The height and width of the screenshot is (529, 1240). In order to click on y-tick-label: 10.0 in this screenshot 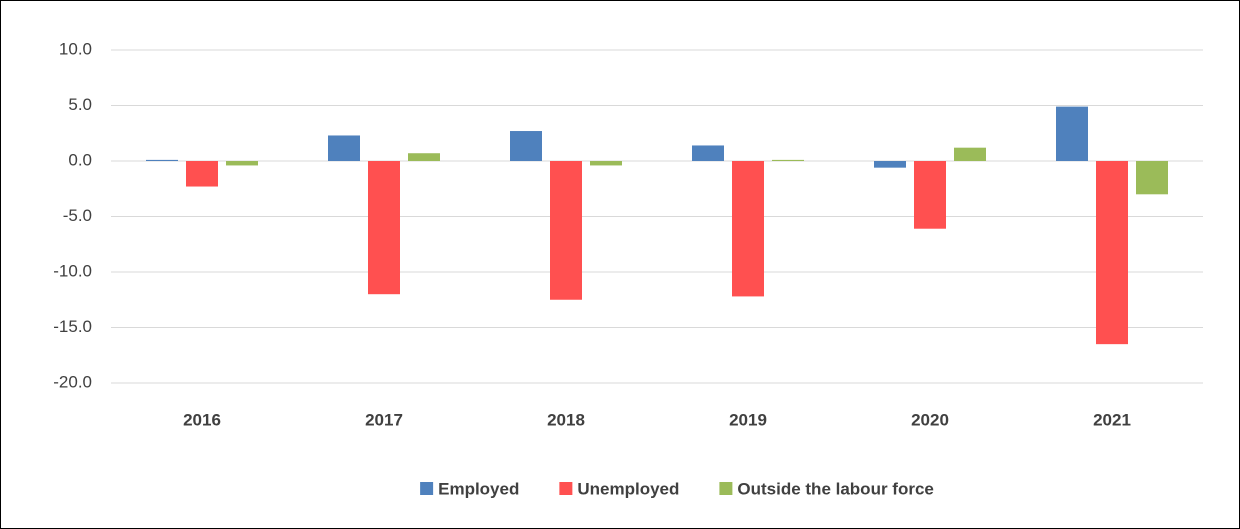, I will do `click(75, 48)`.